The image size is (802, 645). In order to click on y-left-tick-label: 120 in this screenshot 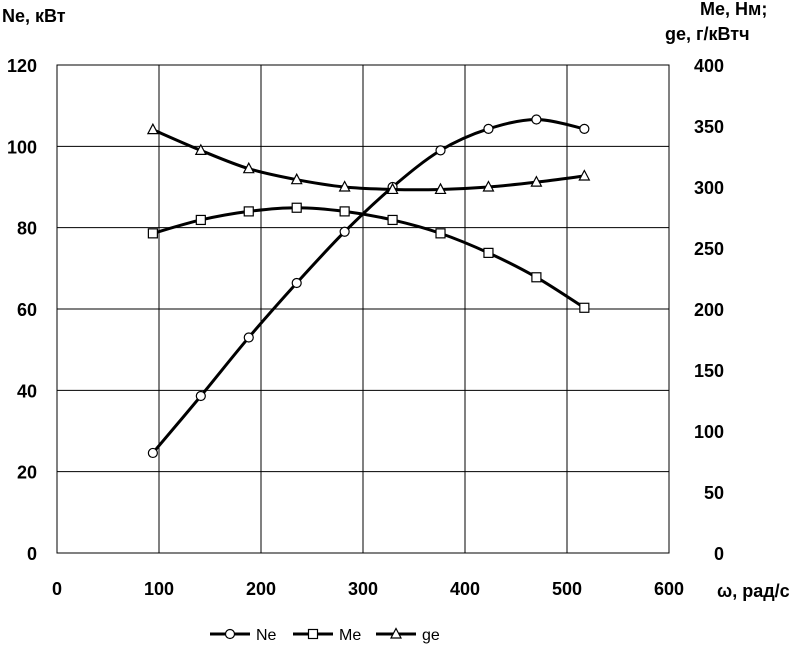, I will do `click(22, 66)`.